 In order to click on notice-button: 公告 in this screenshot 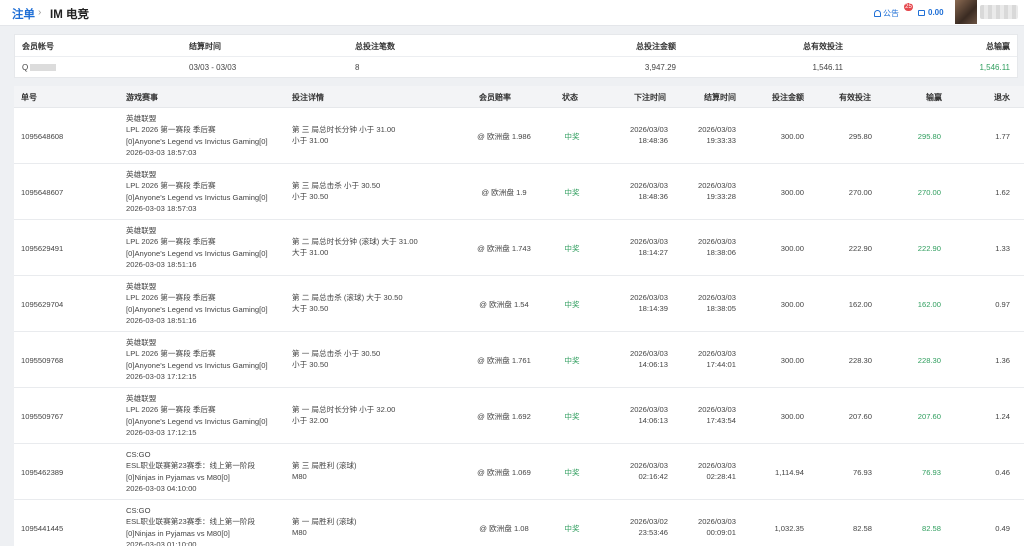, I will do `click(886, 13)`.